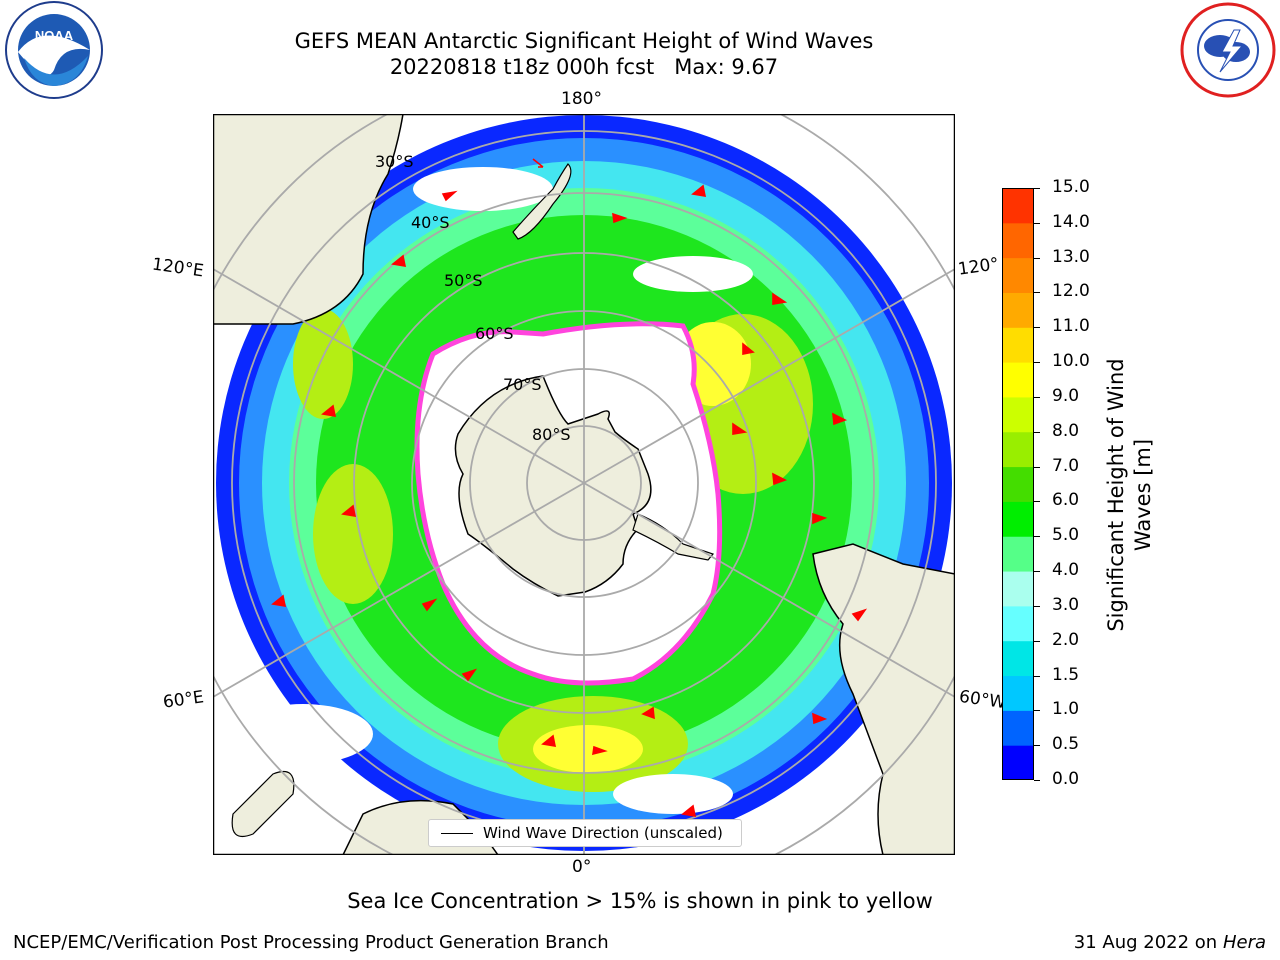 The width and height of the screenshot is (1280, 960). Describe the element at coordinates (1169, 942) in the screenshot. I see `footer-date: 31 Aug 2022 on Hera` at that location.